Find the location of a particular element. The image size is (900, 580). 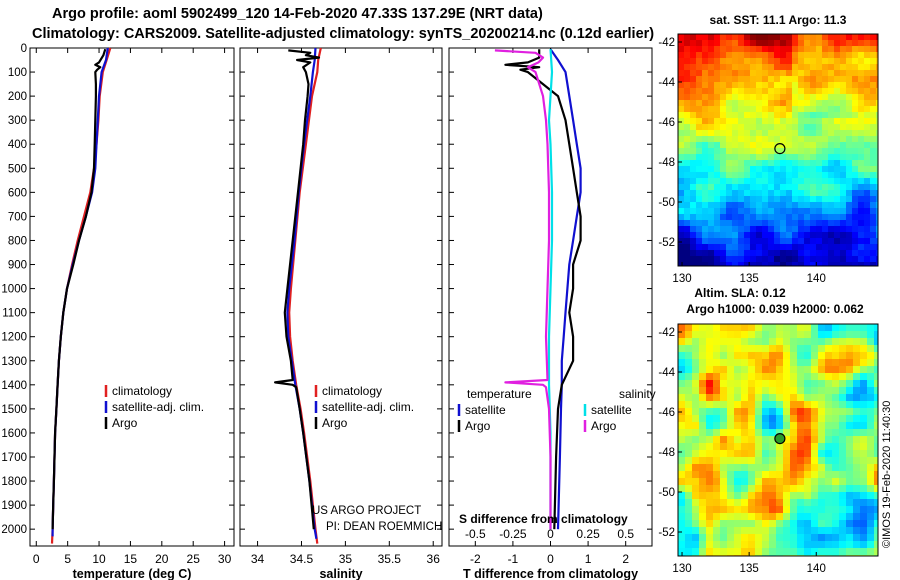

x-tick-label-salinity: 0.25 is located at coordinates (588, 534).